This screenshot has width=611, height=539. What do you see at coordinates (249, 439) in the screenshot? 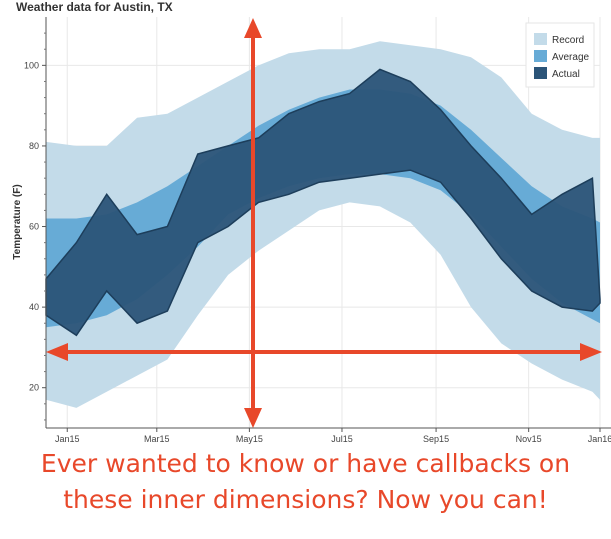
I see `x-tick-label-2: May15` at bounding box center [249, 439].